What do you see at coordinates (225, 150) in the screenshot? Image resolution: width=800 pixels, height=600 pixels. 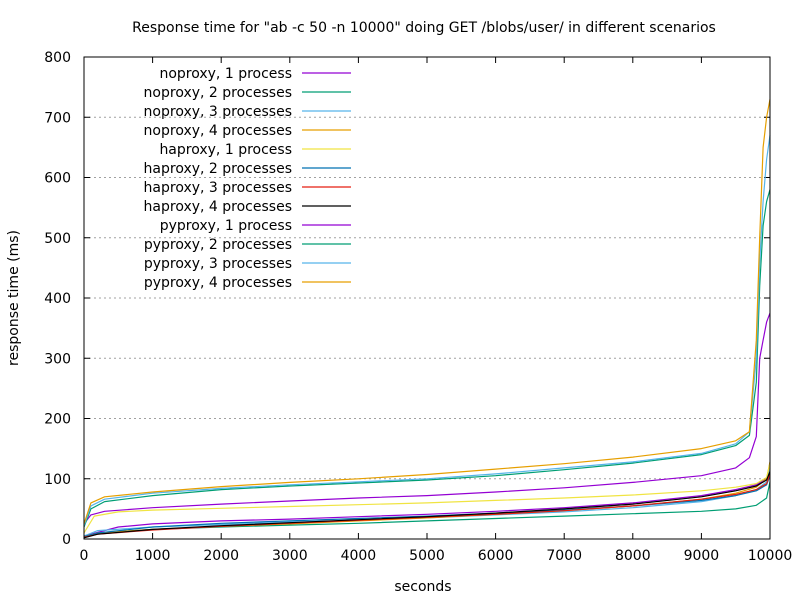 I see `legend-label: haproxy, 1 process` at bounding box center [225, 150].